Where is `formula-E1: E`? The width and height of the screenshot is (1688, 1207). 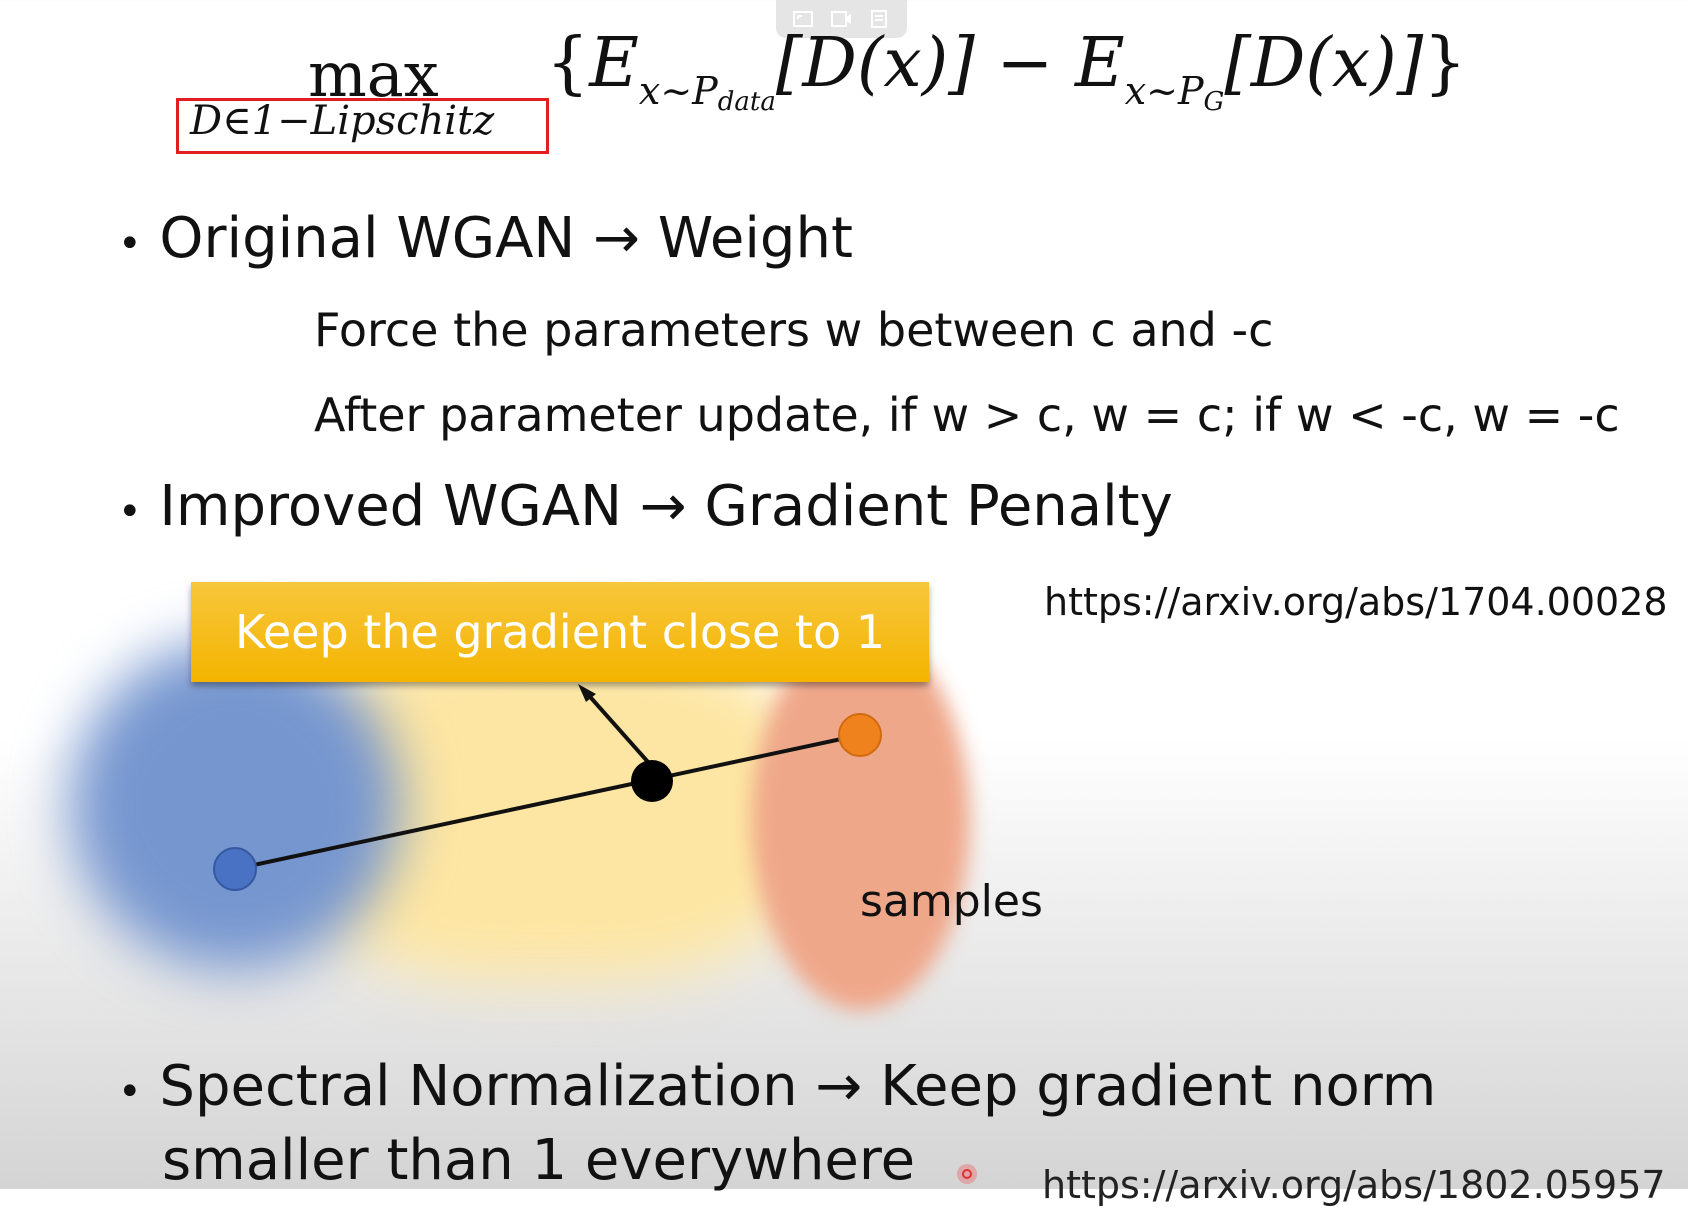 formula-E1: E is located at coordinates (614, 63).